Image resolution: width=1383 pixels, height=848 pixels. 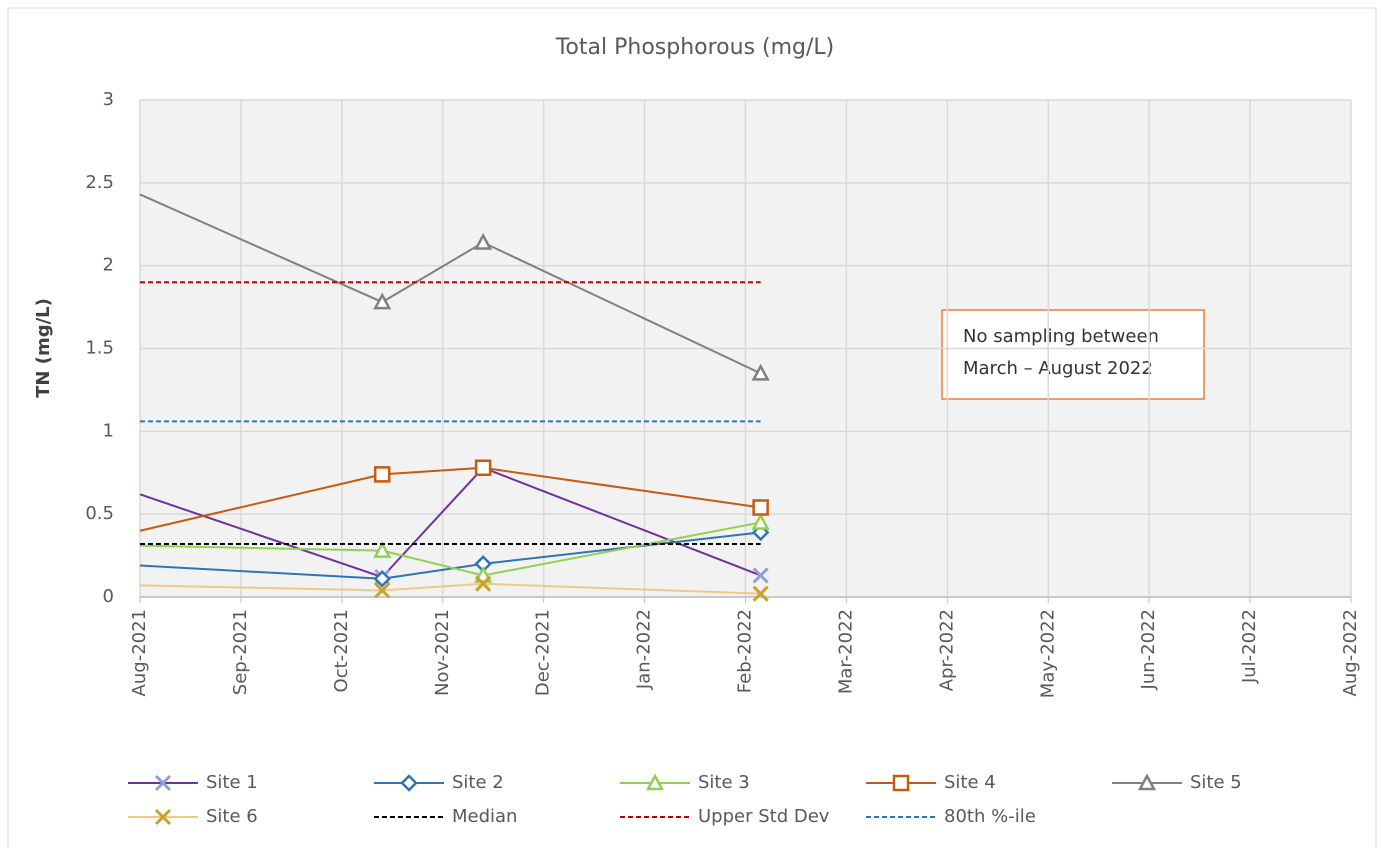 I want to click on x-tick-label: Oct-2021, so click(x=341, y=650).